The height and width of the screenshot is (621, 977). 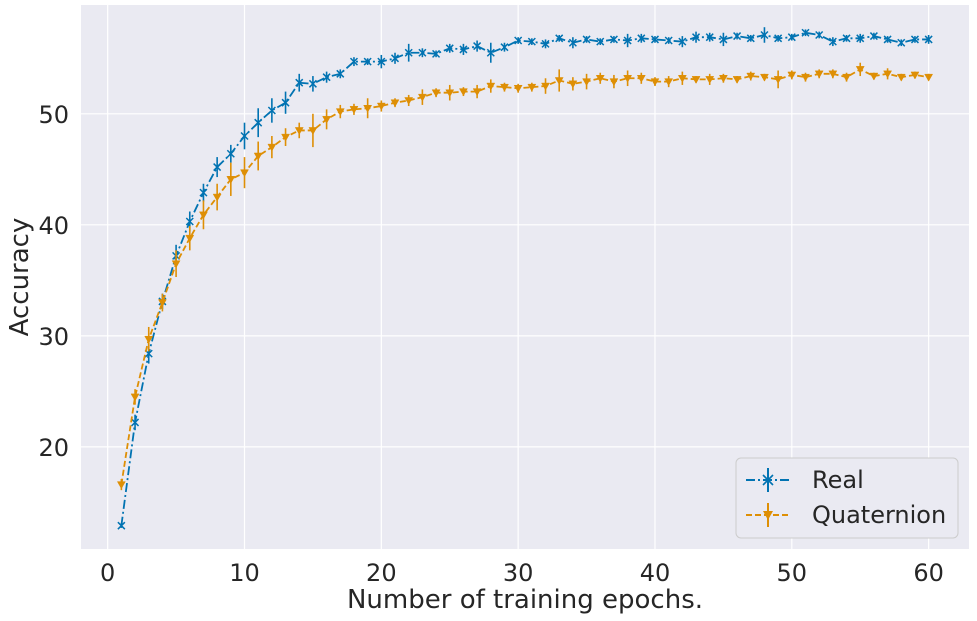 I want to click on y-tick-label: 20, so click(x=53, y=448).